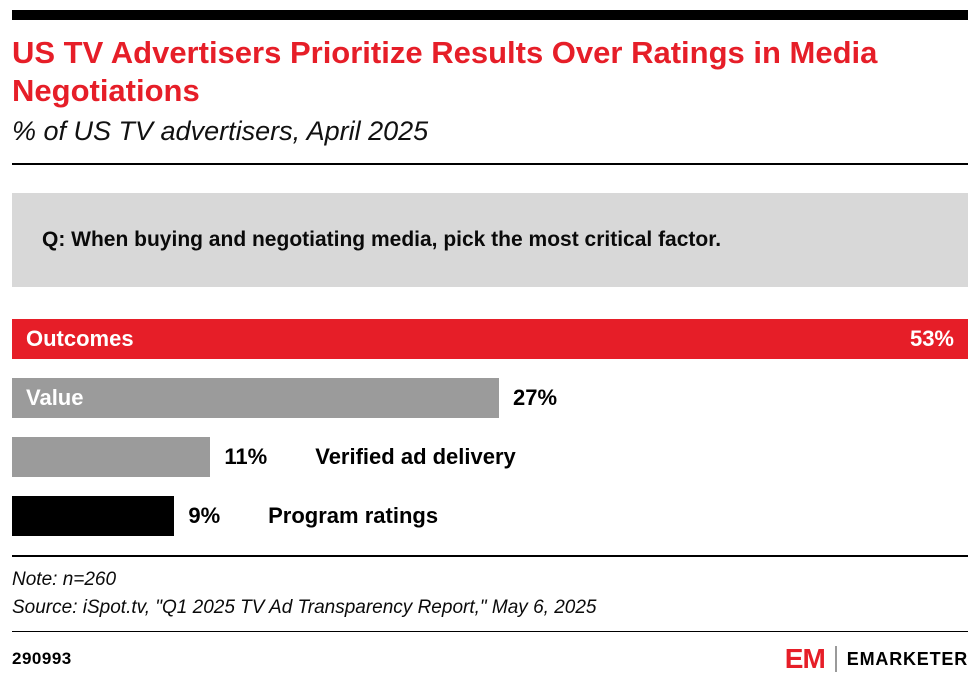 Image resolution: width=980 pixels, height=690 pixels. I want to click on bar-label: Outcomes, so click(80, 339).